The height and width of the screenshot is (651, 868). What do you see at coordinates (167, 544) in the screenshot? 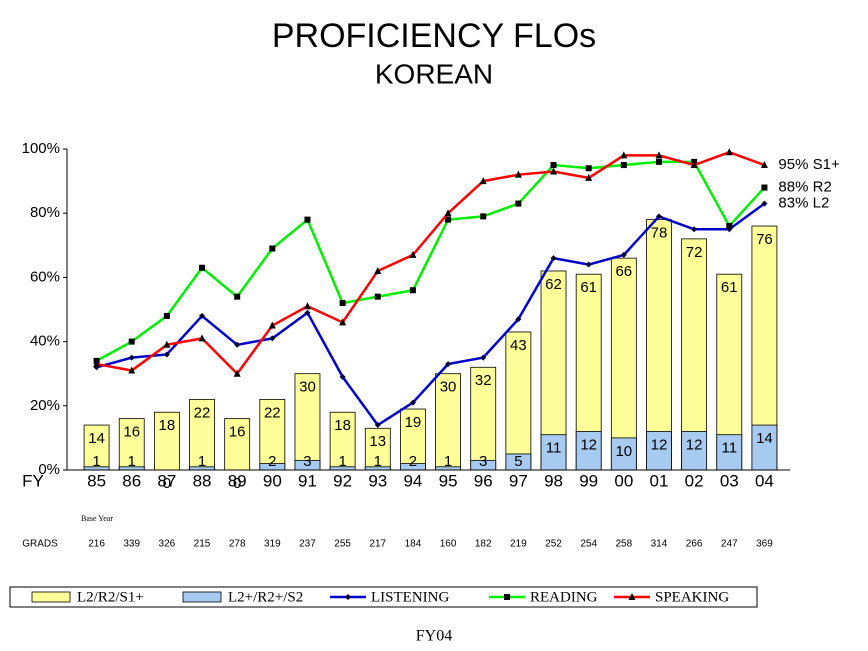
I see `grads-value: 326` at bounding box center [167, 544].